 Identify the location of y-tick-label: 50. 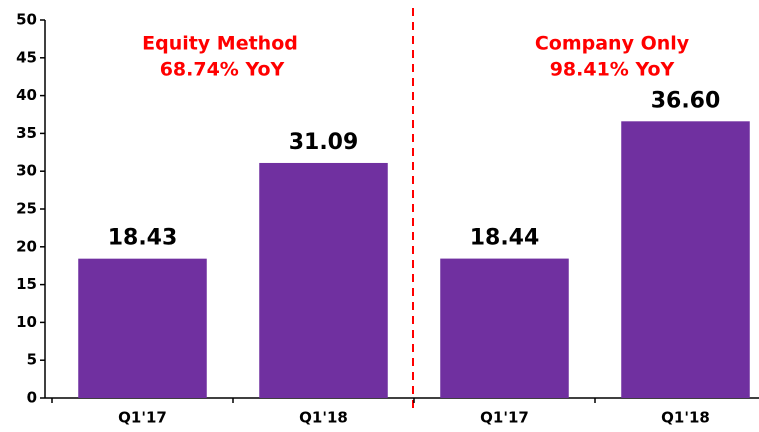
(26, 20).